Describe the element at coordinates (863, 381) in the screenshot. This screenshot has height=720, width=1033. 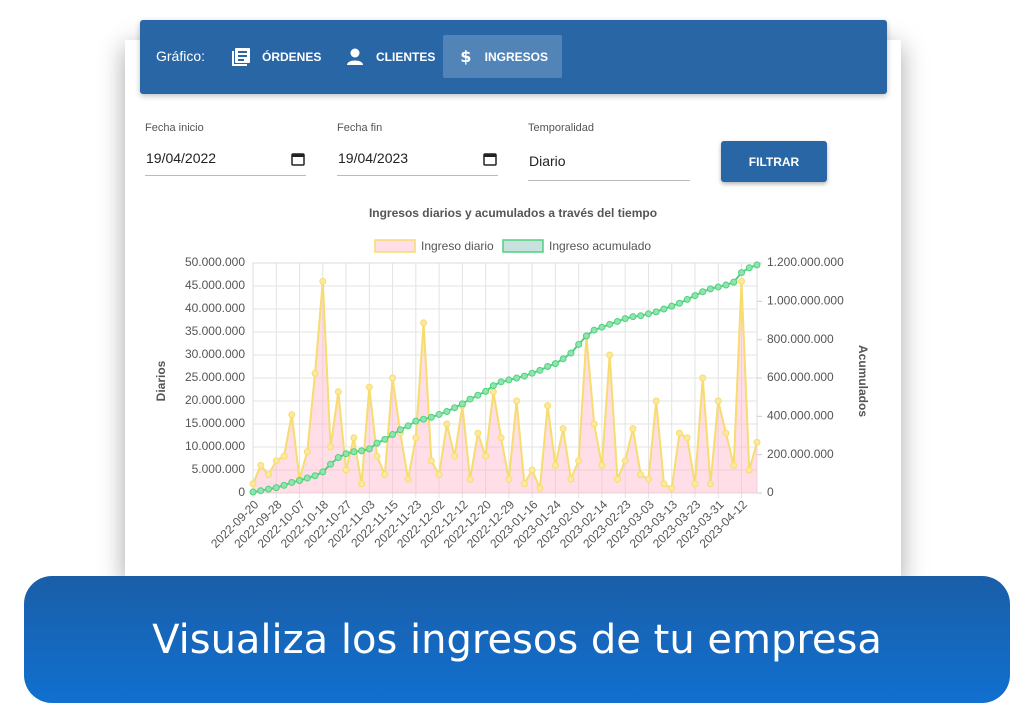
I see `y2-axis-title: Acumulados` at that location.